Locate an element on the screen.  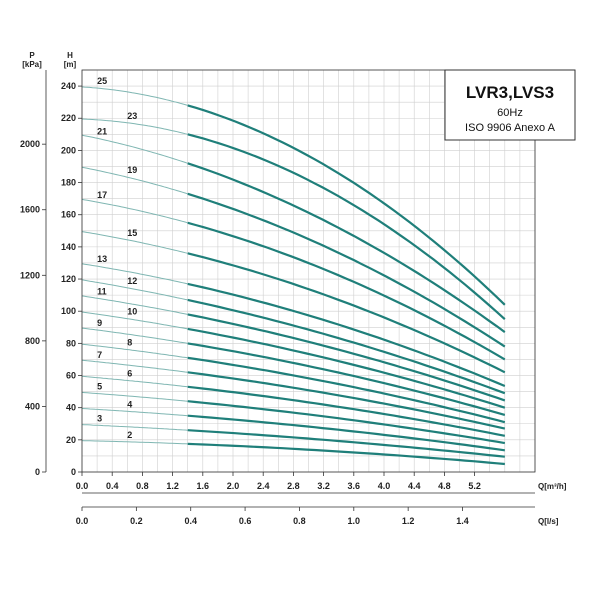
curve-label: 17 is located at coordinates (102, 195).